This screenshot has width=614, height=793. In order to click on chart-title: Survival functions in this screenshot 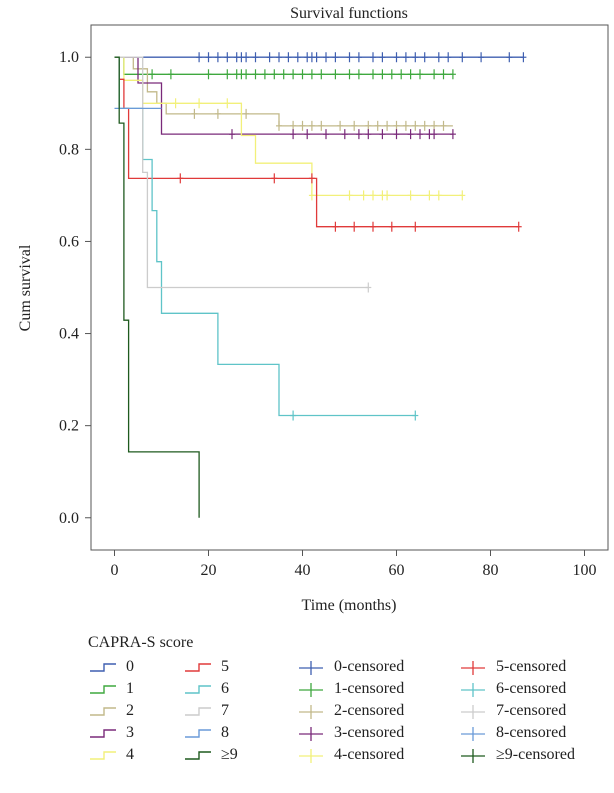, I will do `click(349, 13)`.